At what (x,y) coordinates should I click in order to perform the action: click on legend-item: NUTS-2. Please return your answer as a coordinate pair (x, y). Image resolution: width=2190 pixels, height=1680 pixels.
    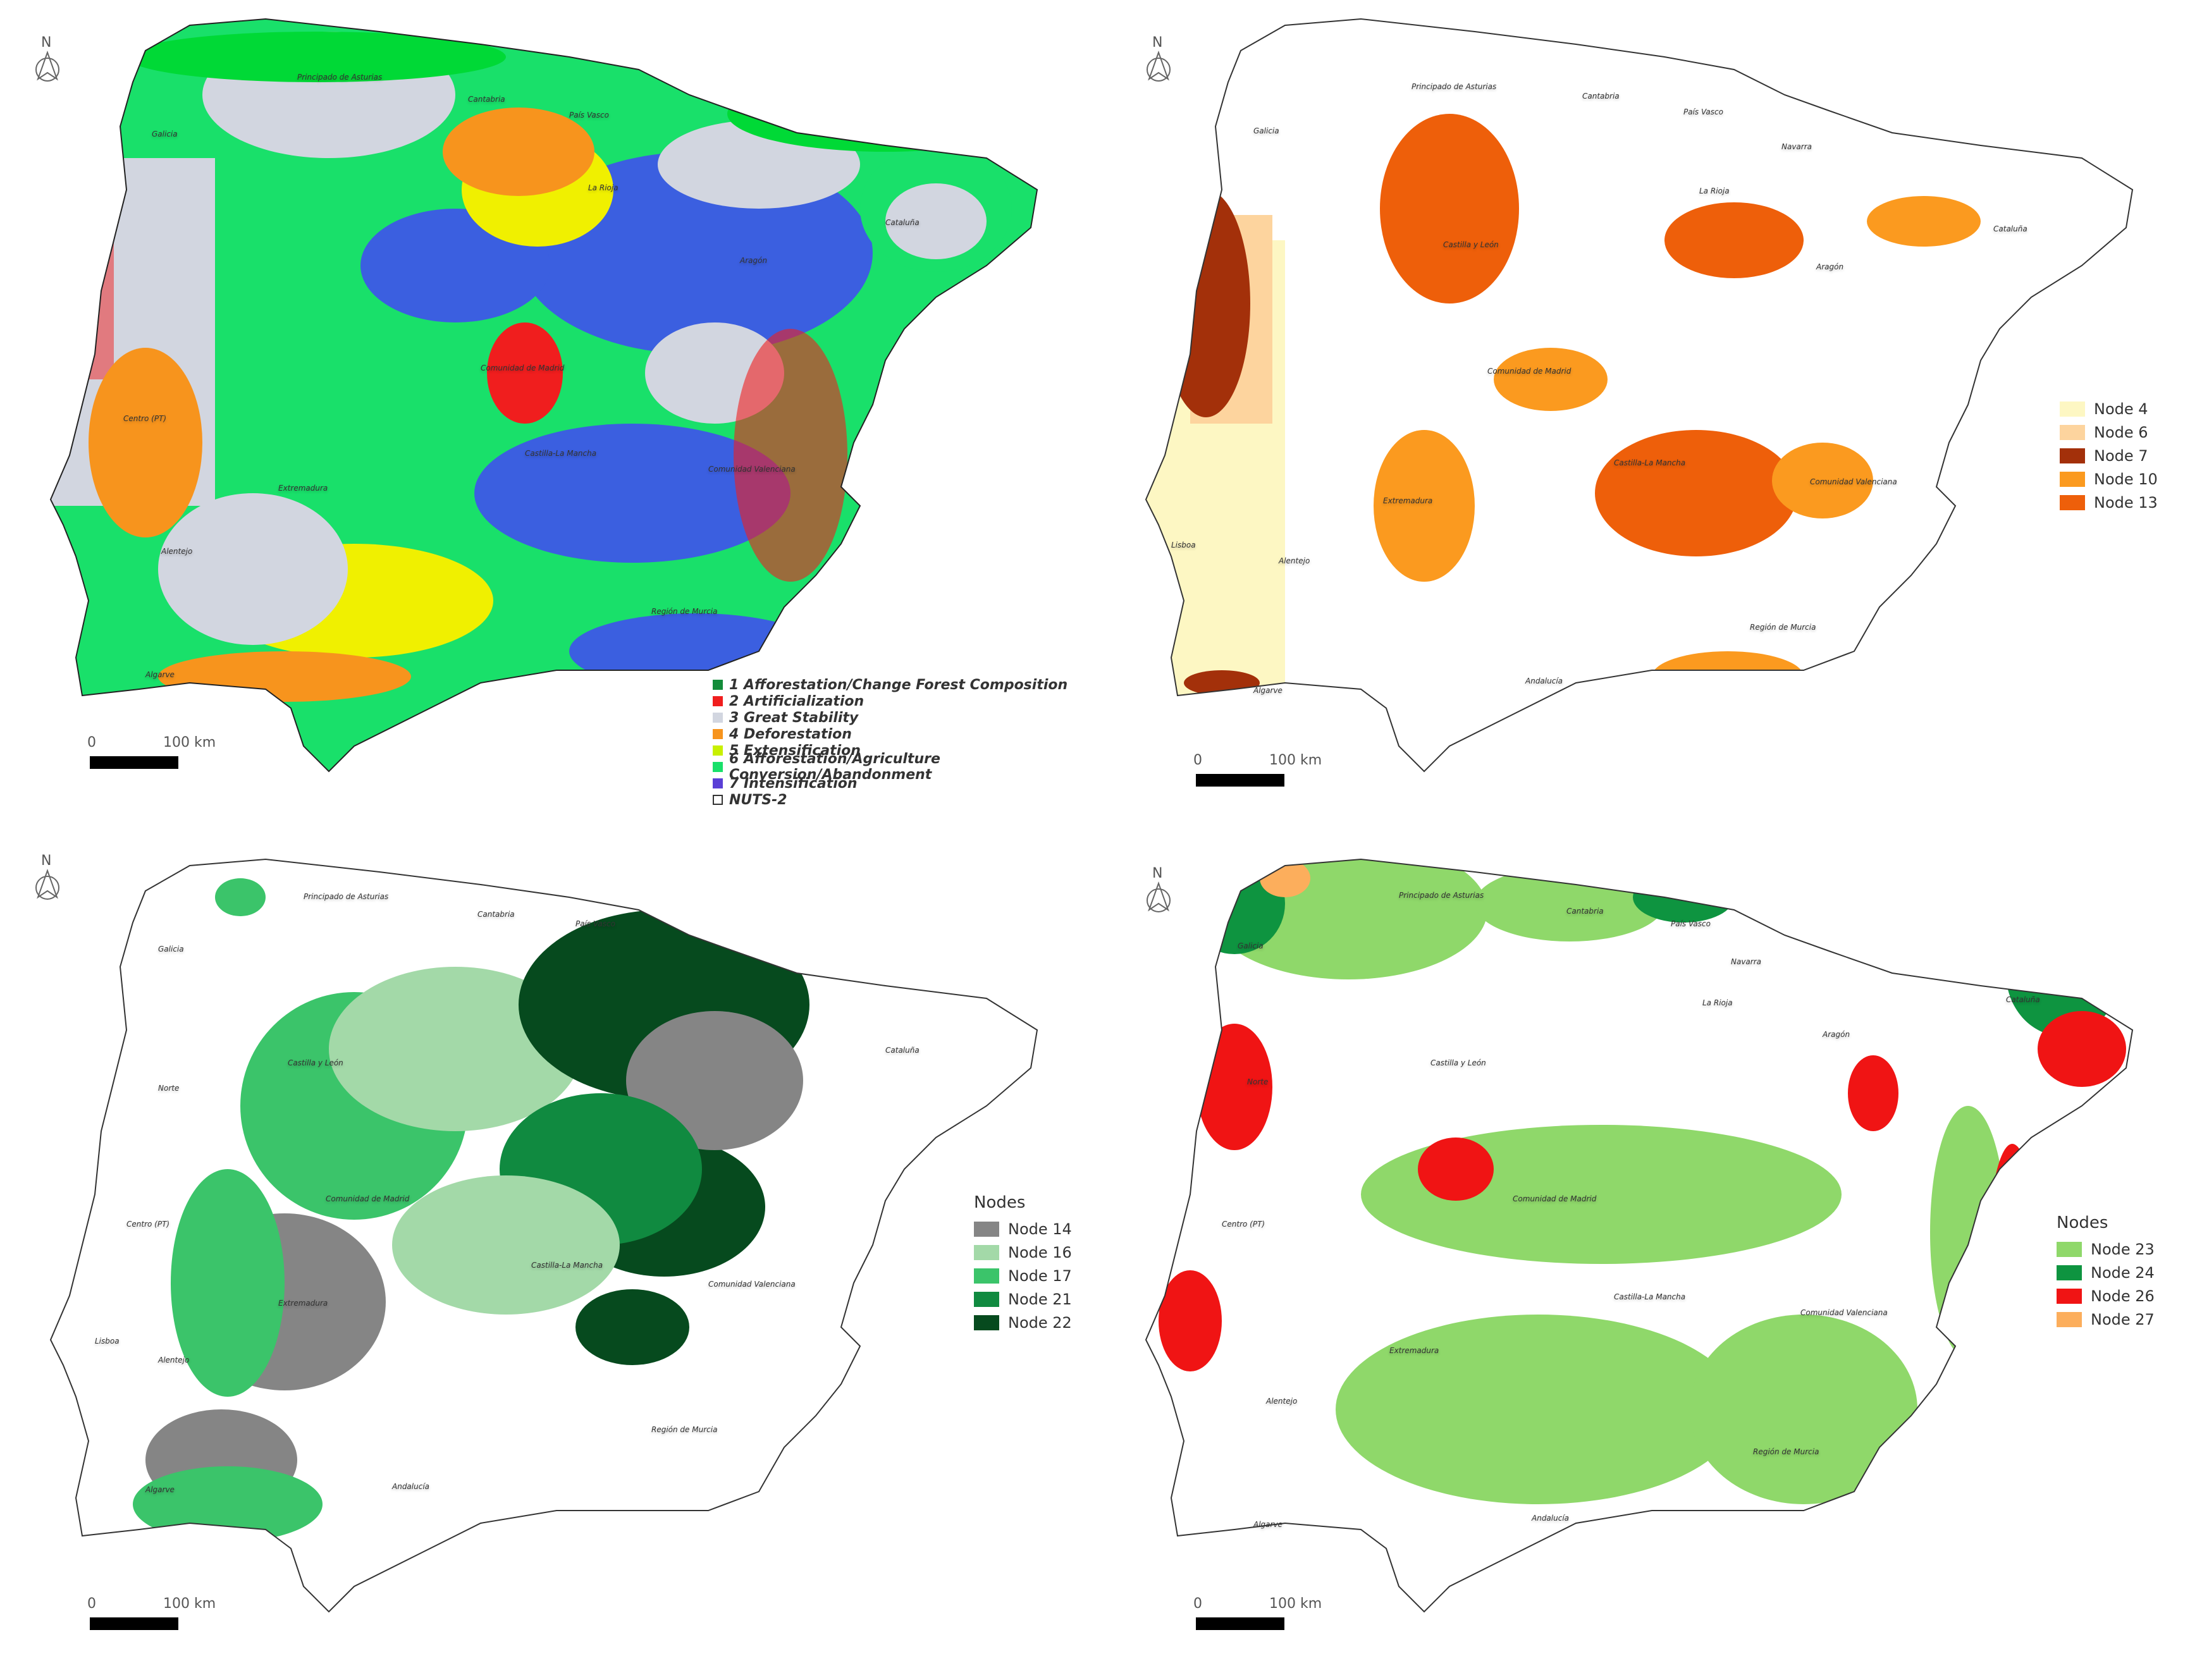
    Looking at the image, I should click on (904, 800).